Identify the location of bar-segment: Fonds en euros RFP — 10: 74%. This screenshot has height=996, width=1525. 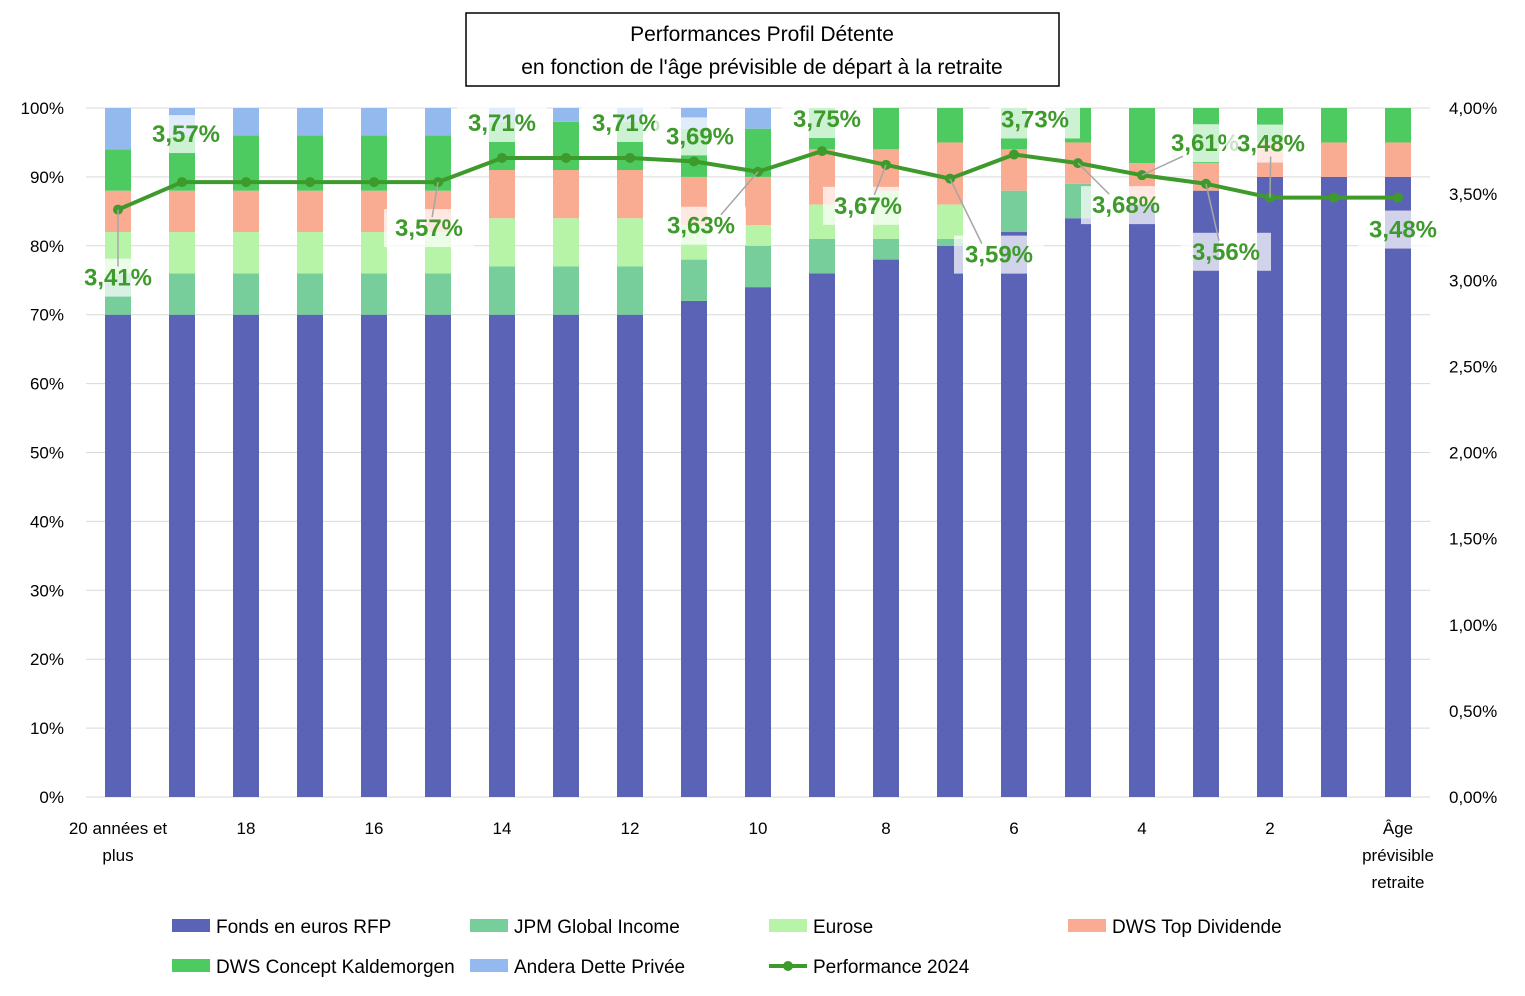
(758, 542).